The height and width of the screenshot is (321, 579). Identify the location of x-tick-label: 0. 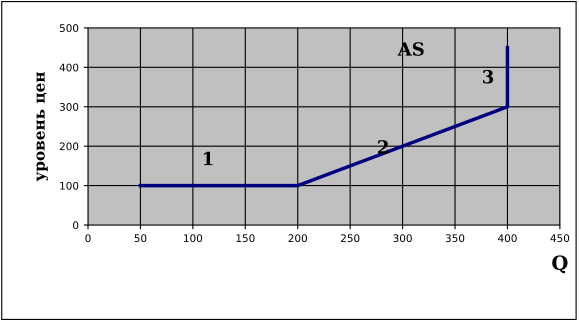
(88, 238).